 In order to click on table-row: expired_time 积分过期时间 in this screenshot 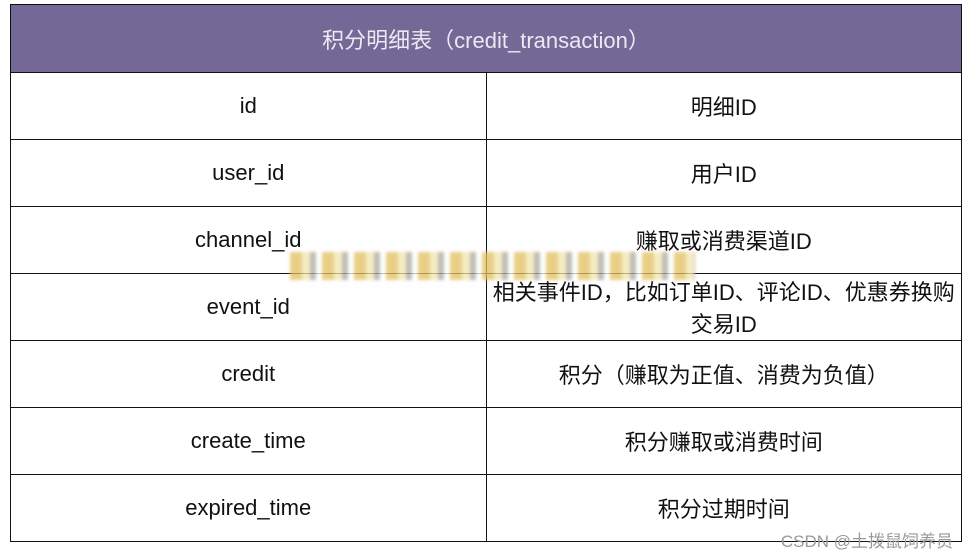, I will do `click(486, 508)`.